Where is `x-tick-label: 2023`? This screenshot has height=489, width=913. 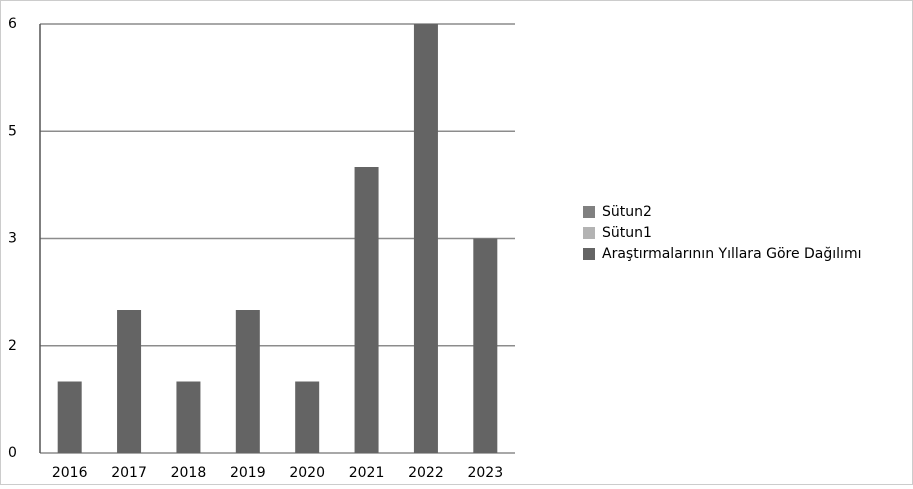
x-tick-label: 2023 is located at coordinates (485, 473).